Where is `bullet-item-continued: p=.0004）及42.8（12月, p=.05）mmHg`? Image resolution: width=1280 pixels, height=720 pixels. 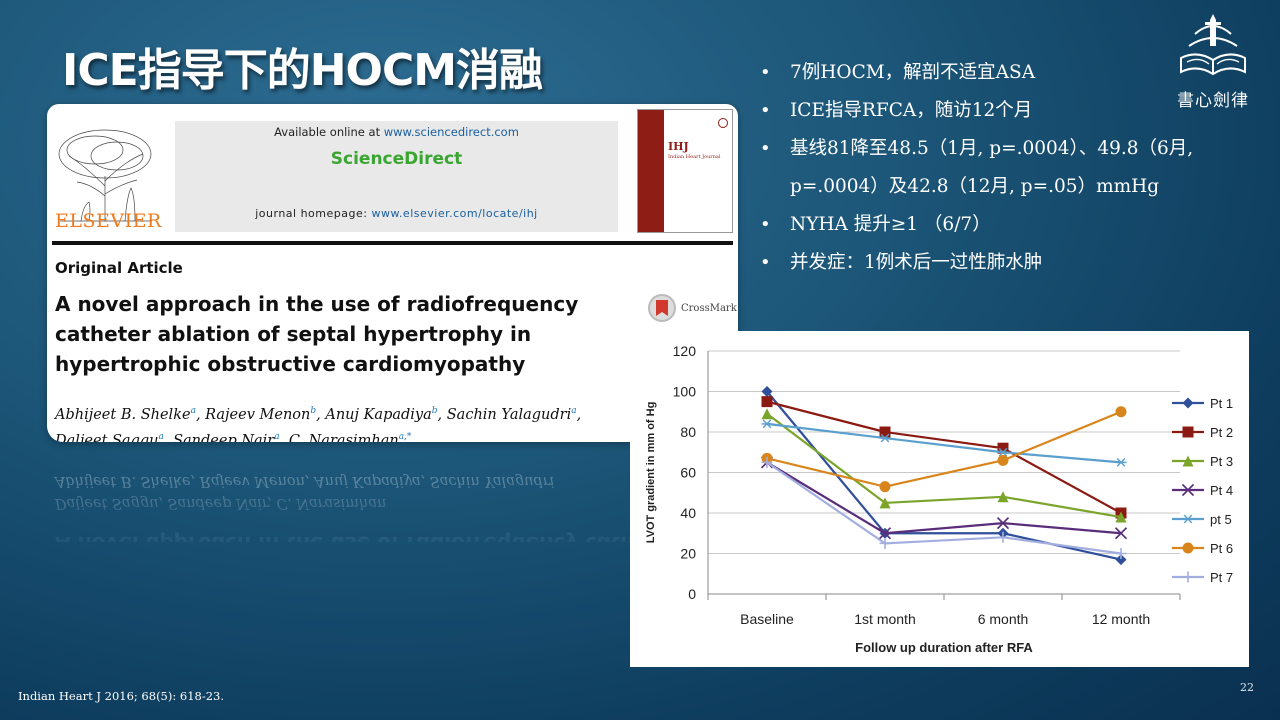
bullet-item-continued: p=.0004）及42.8（12月, p=.05）mmHg is located at coordinates (975, 186).